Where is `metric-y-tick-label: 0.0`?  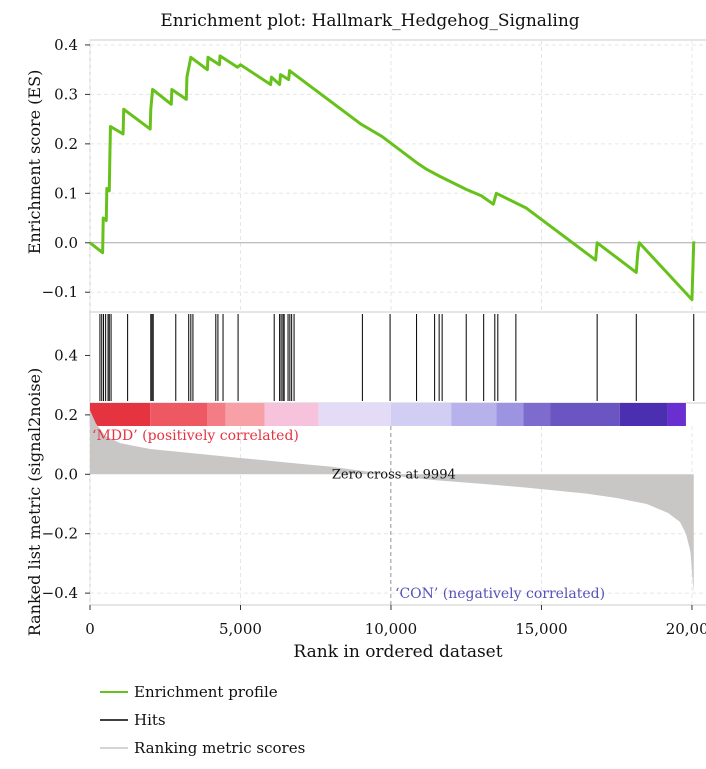 metric-y-tick-label: 0.0 is located at coordinates (66, 474).